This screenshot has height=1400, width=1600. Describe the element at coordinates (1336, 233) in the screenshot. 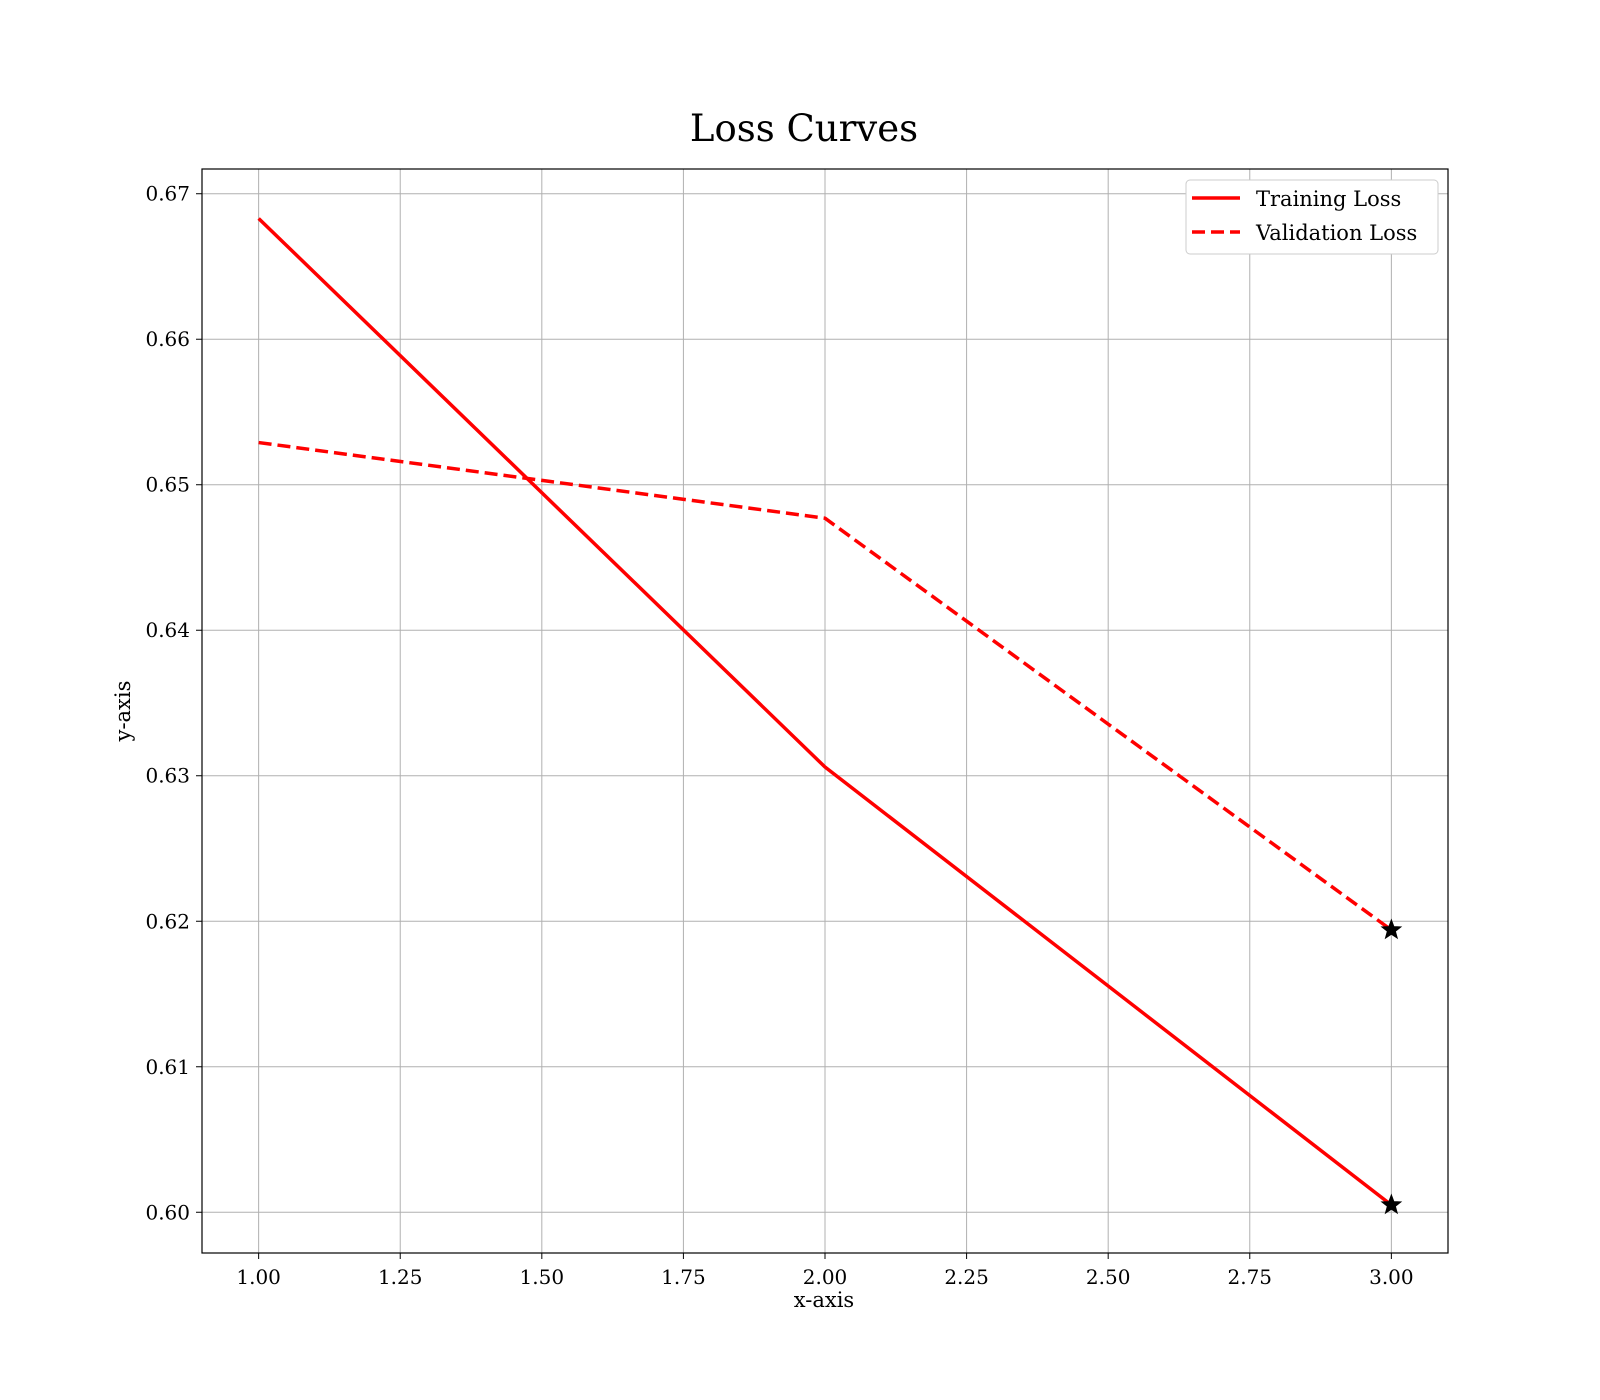

I see `legend-label-validation-loss: Validation Loss` at that location.